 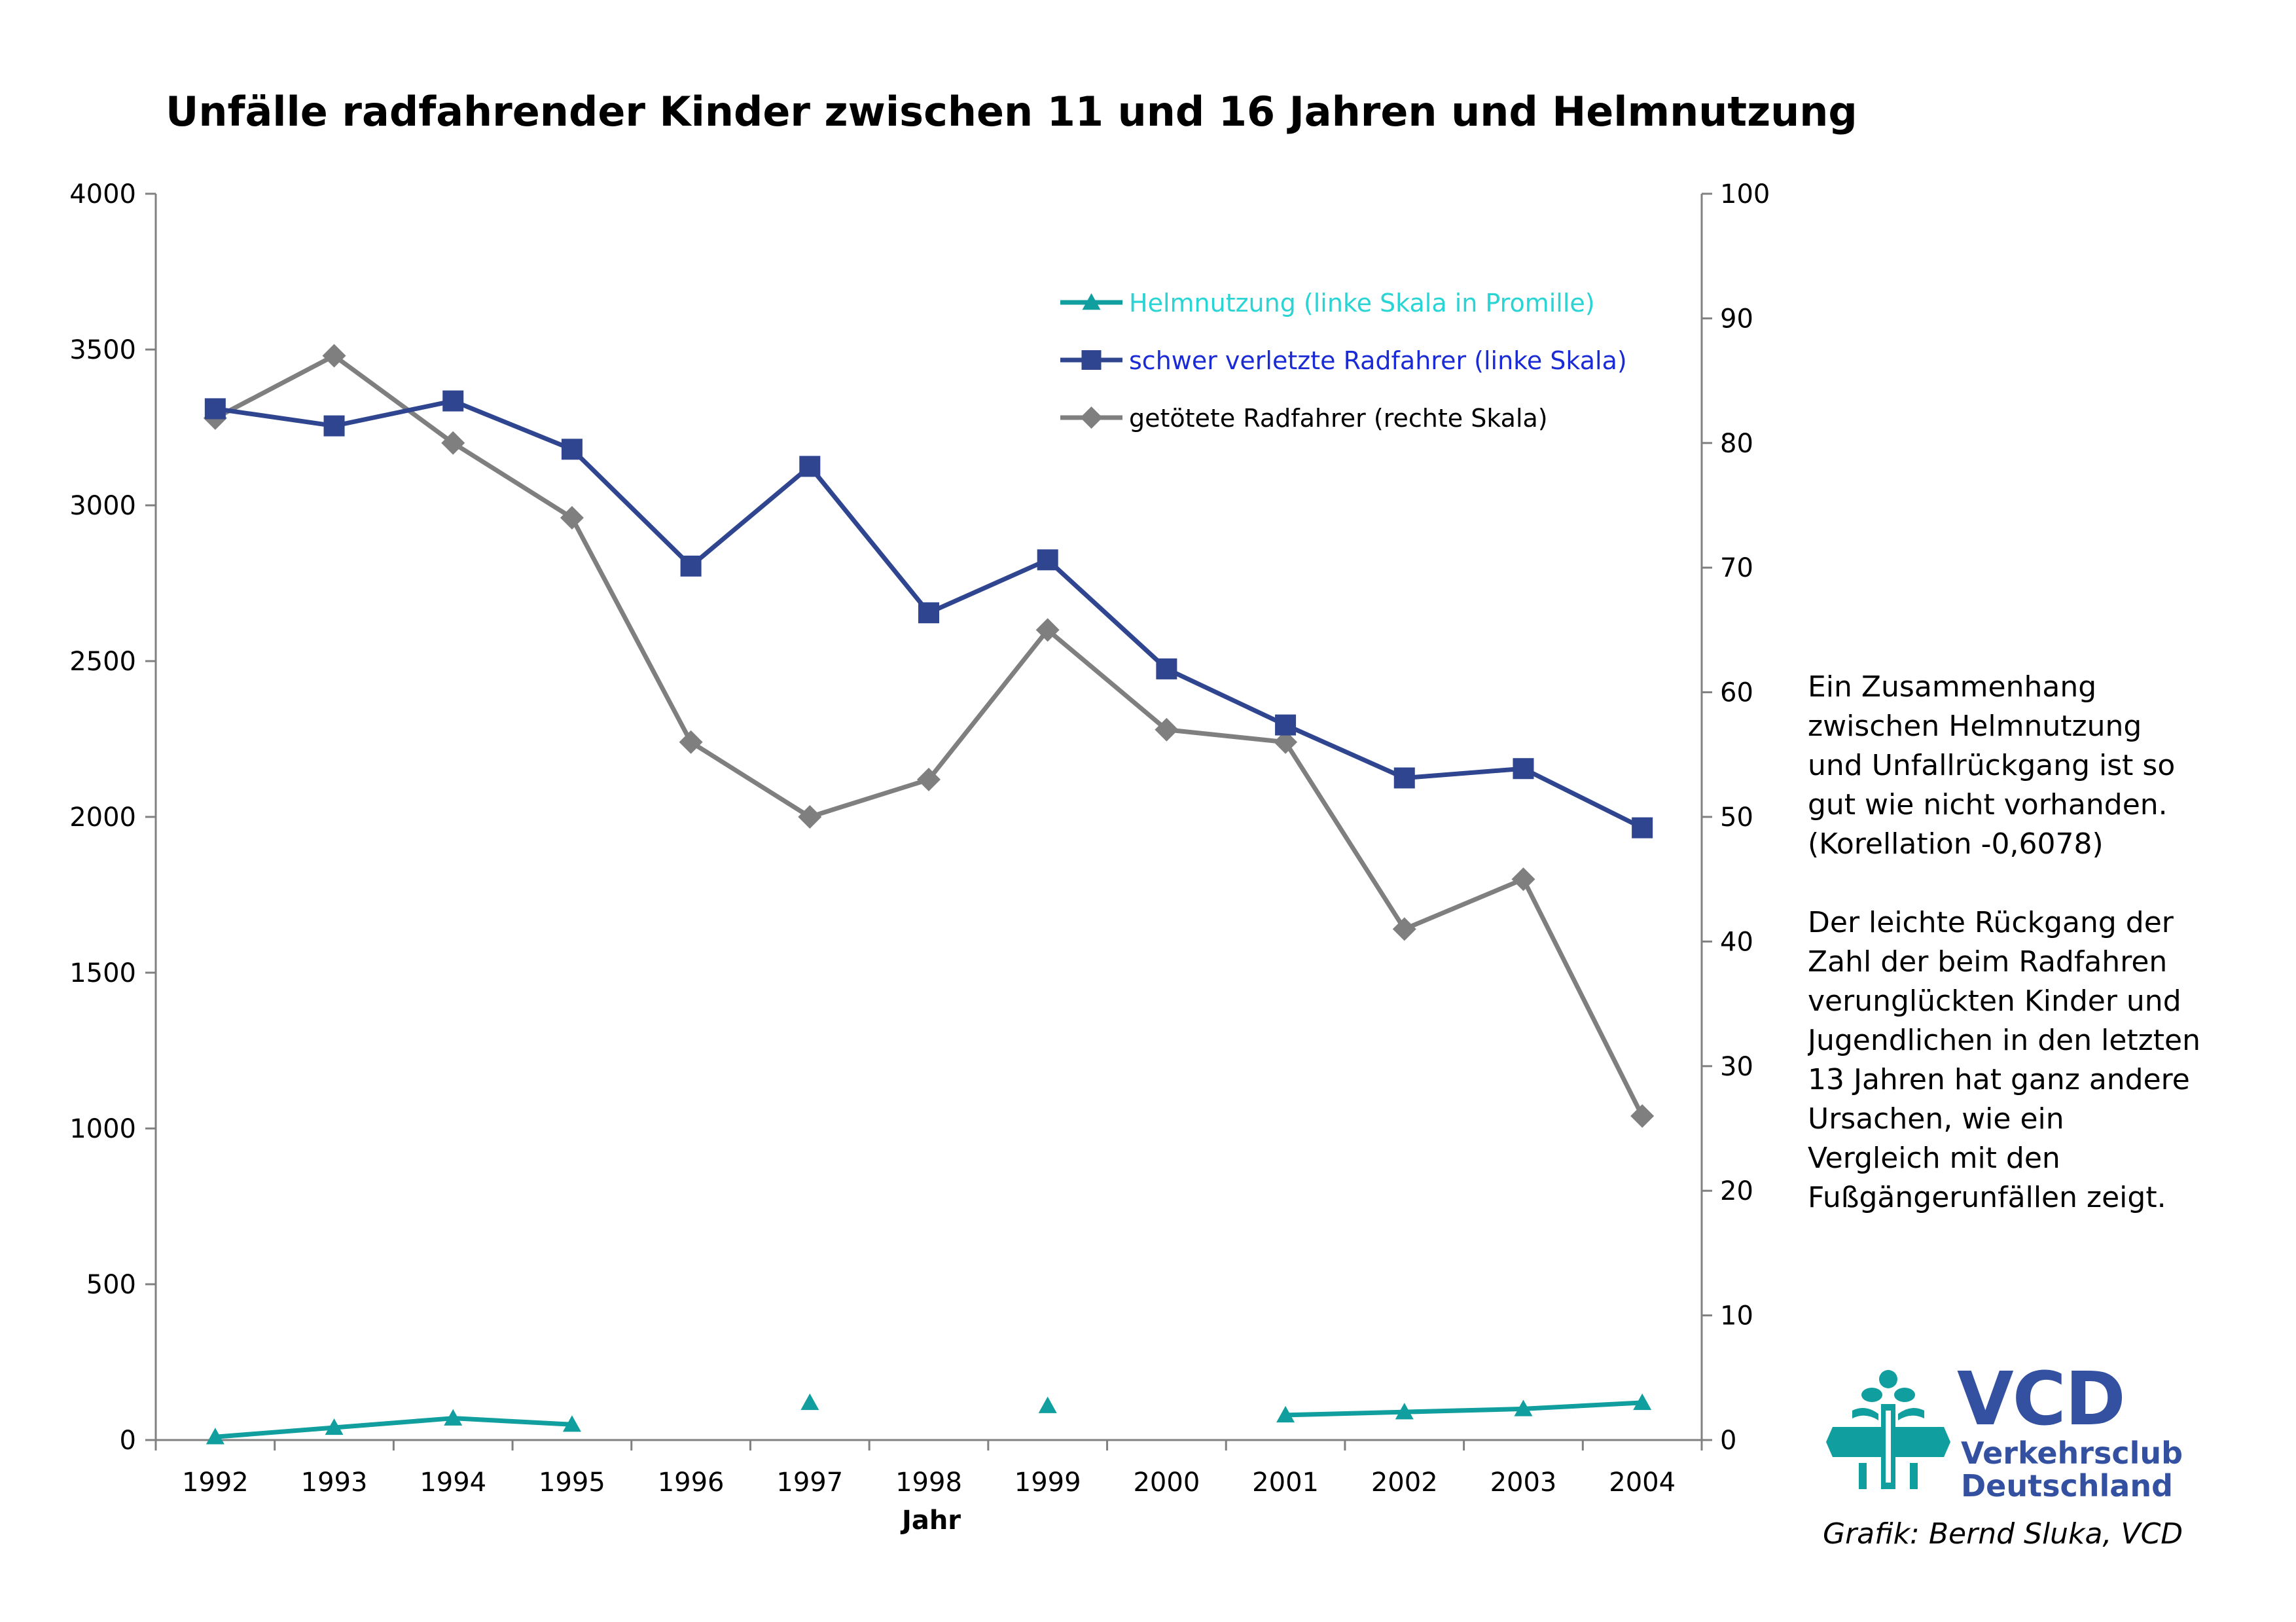 What do you see at coordinates (2003, 1534) in the screenshot?
I see `credit-text: Grafik: Bernd Sluka, VCD` at bounding box center [2003, 1534].